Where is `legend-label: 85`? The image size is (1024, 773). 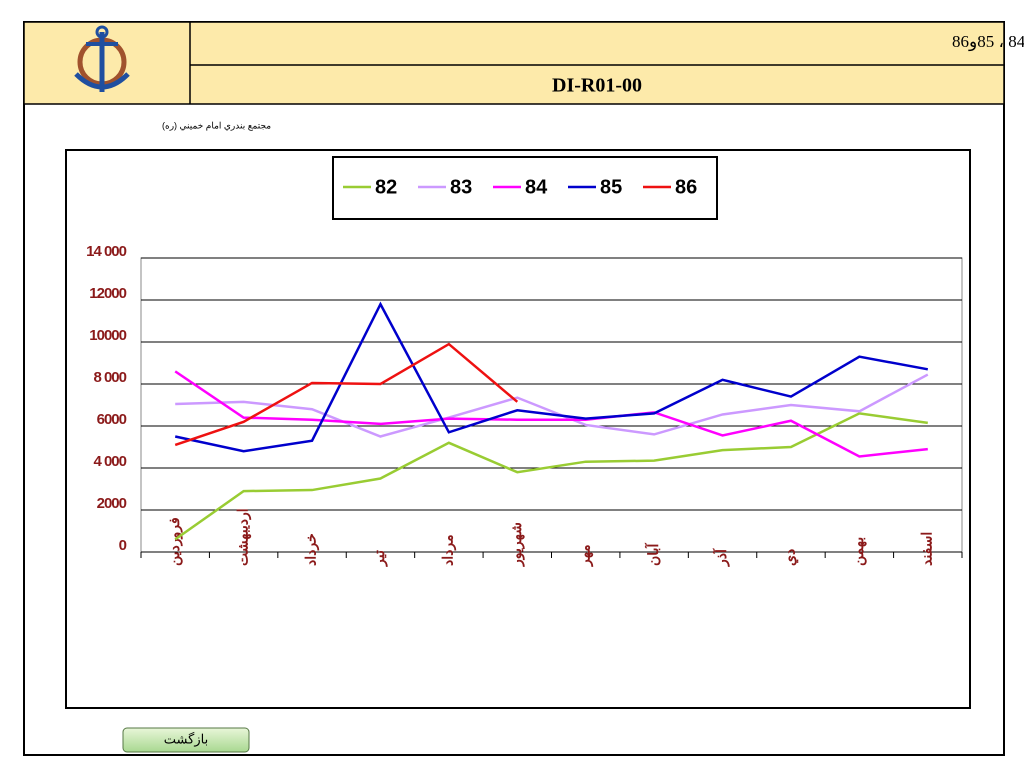 legend-label: 85 is located at coordinates (611, 187).